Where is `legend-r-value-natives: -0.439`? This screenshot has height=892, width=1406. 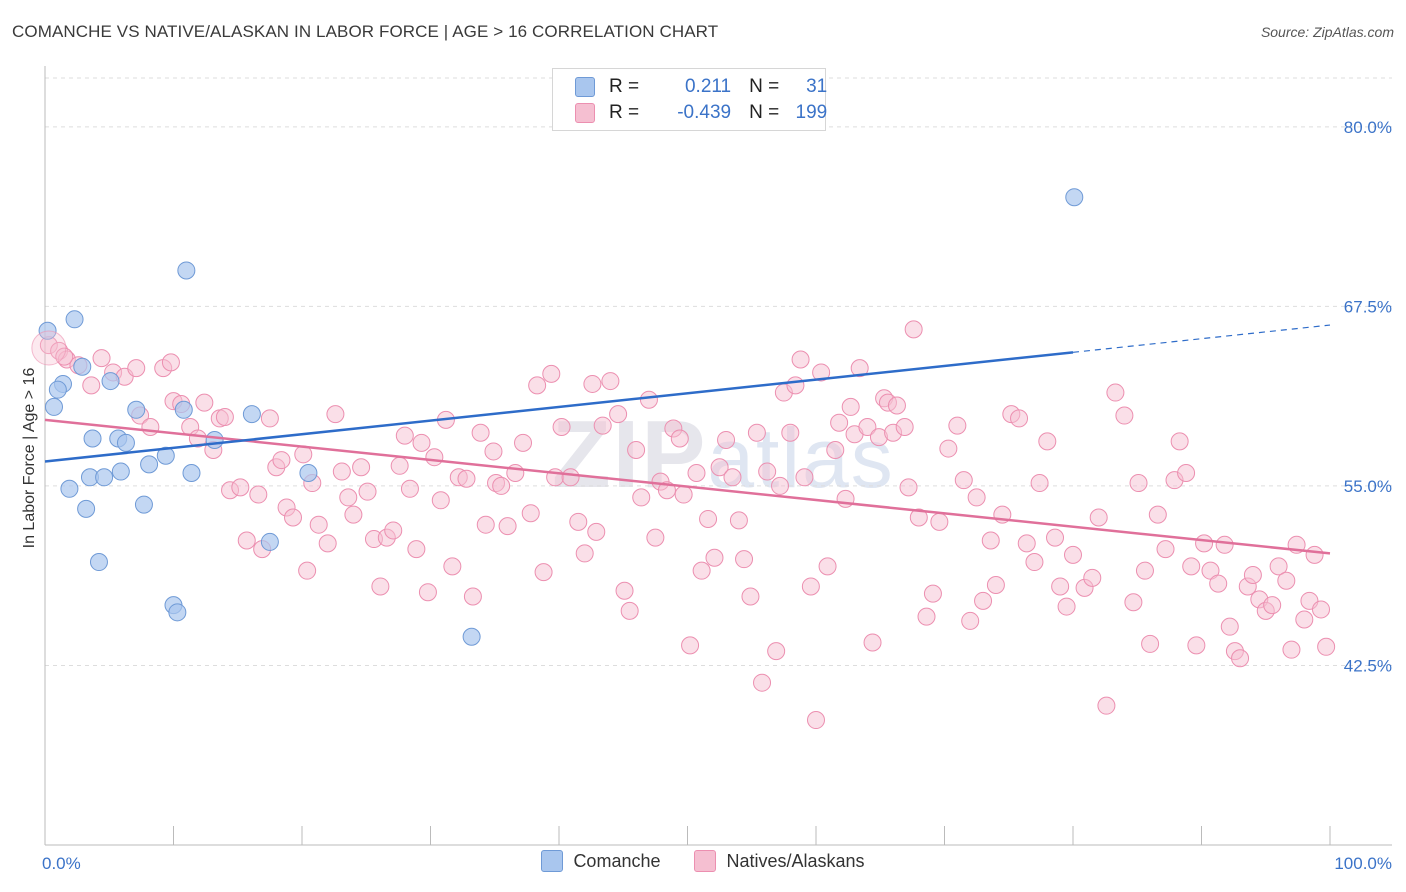 legend-r-value-natives: -0.439 is located at coordinates (704, 112).